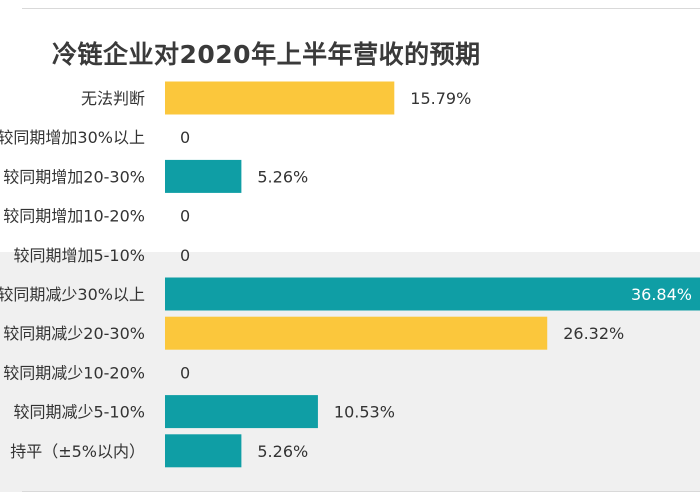 The image size is (700, 500). What do you see at coordinates (266, 54) in the screenshot?
I see `chart-title: 冷链企业对2020年上半年营收的预期` at bounding box center [266, 54].